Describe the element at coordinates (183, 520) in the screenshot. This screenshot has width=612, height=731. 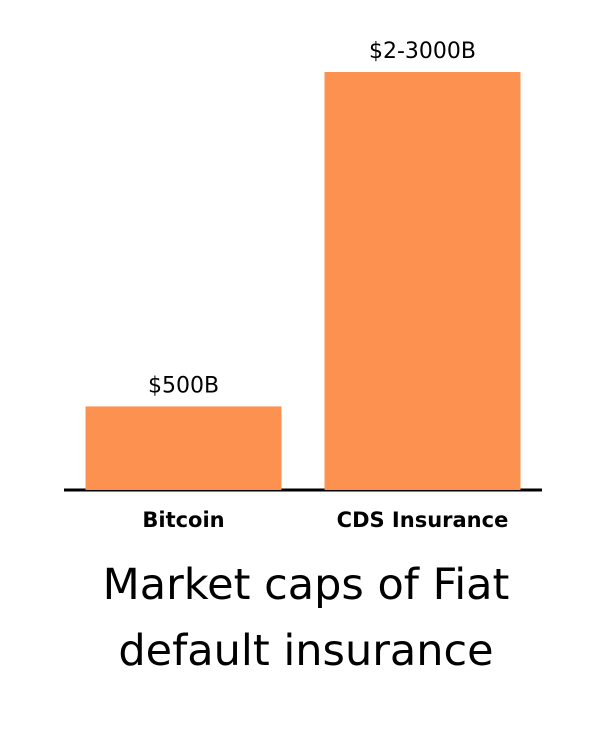
I see `x-tick-label: Bitcoin` at that location.